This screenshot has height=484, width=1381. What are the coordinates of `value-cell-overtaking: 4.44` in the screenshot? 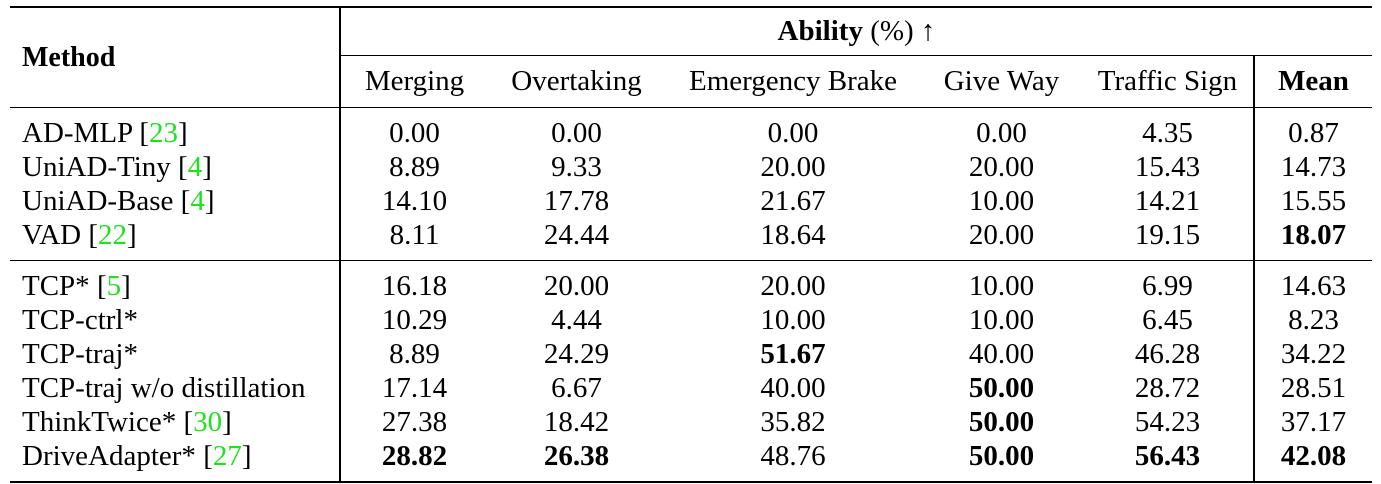 It's located at (576, 319).